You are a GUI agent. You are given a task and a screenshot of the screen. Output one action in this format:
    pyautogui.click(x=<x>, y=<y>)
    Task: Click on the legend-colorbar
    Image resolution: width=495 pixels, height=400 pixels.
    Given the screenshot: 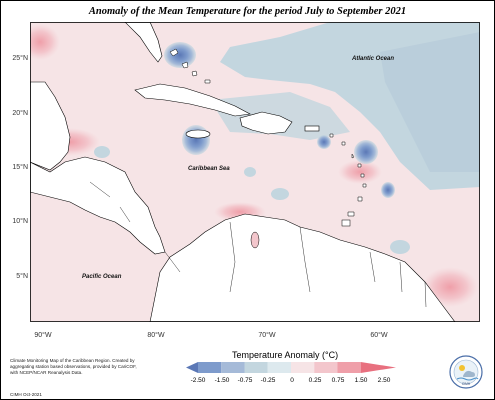 What is the action you would take?
    pyautogui.click(x=291, y=367)
    